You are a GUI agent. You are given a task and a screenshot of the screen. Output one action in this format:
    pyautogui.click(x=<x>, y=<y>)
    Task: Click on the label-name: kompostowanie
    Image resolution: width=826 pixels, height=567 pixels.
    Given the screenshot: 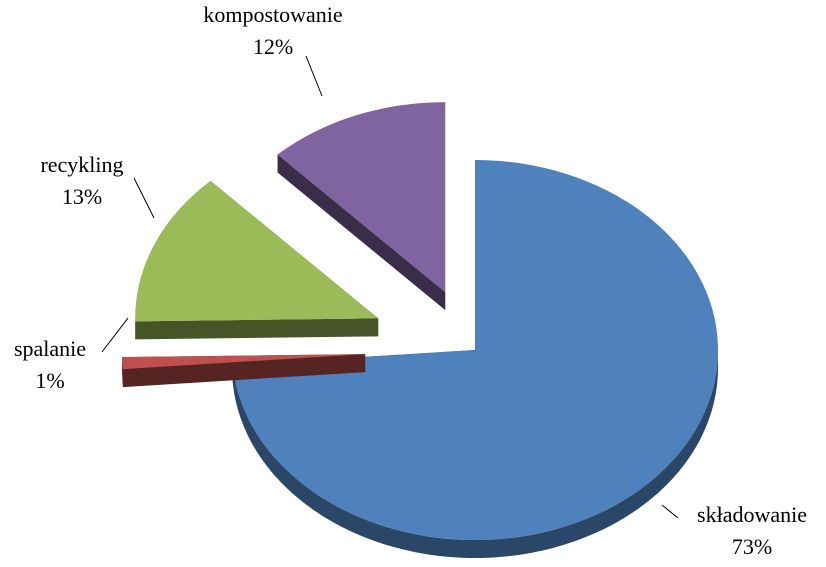 What is the action you would take?
    pyautogui.click(x=272, y=14)
    